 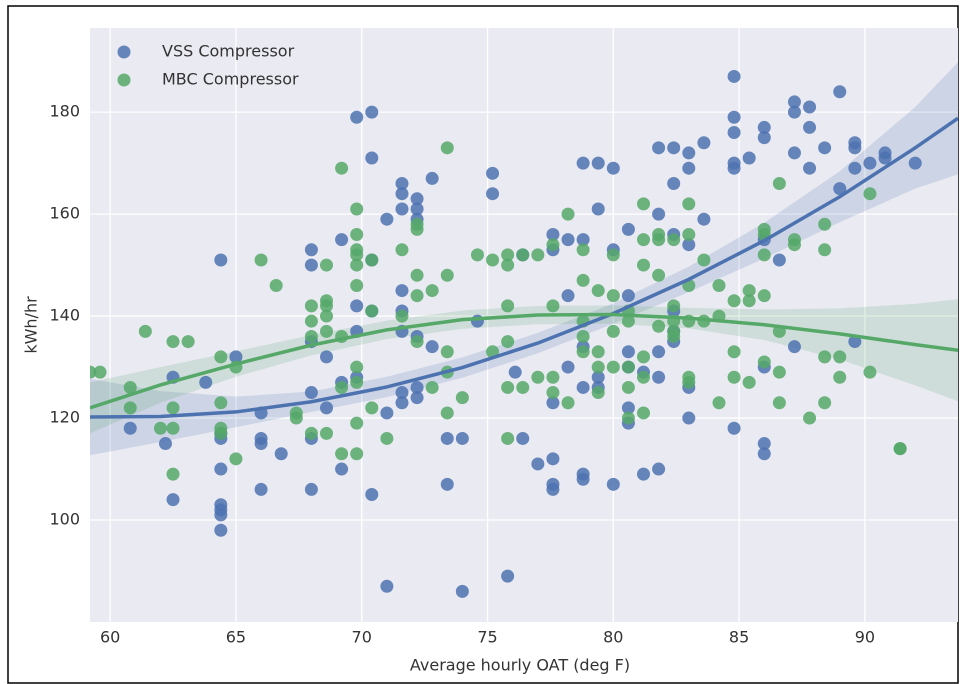 What do you see at coordinates (487, 637) in the screenshot?
I see `x-tick-label: 75` at bounding box center [487, 637].